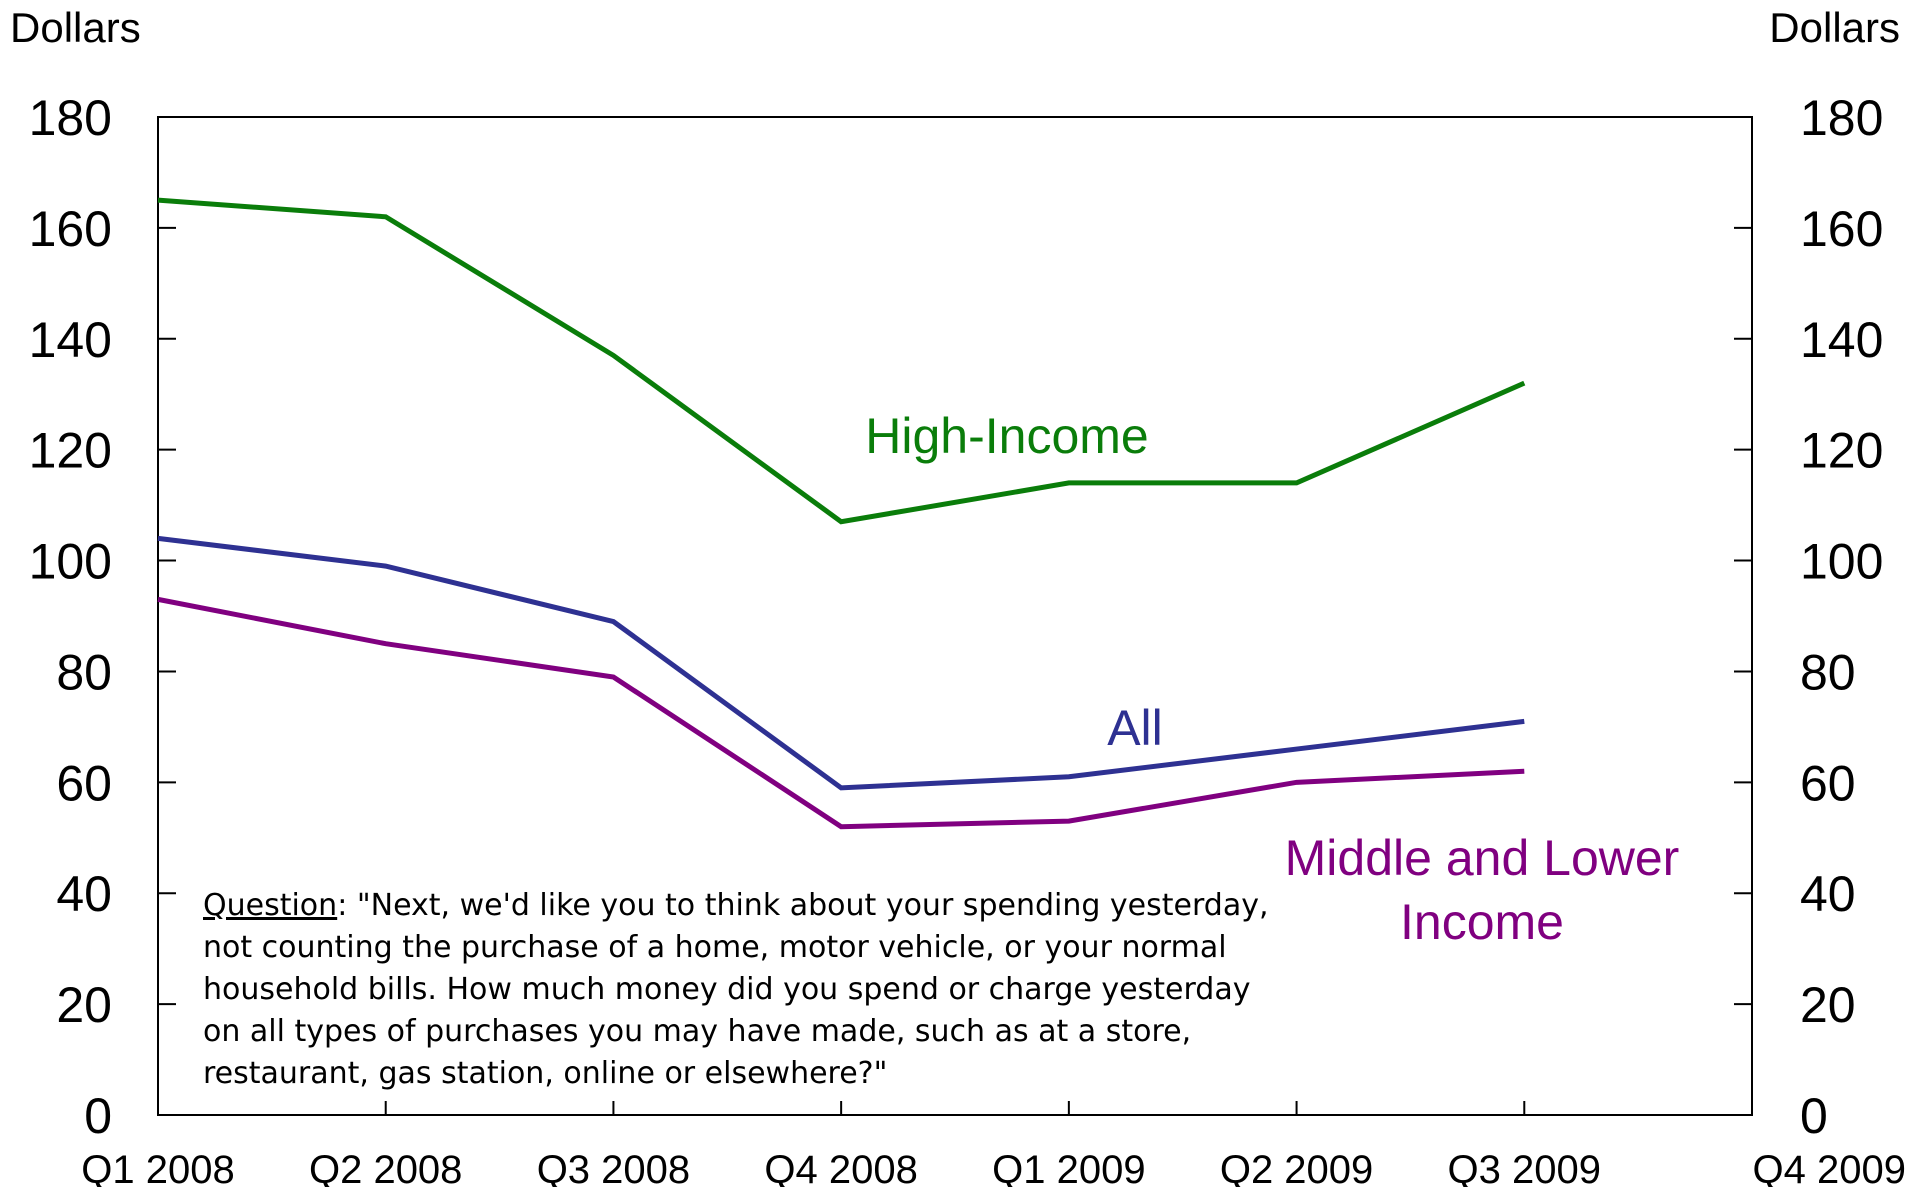  Describe the element at coordinates (98, 1116) in the screenshot. I see `y-tick-label-left: 0` at that location.